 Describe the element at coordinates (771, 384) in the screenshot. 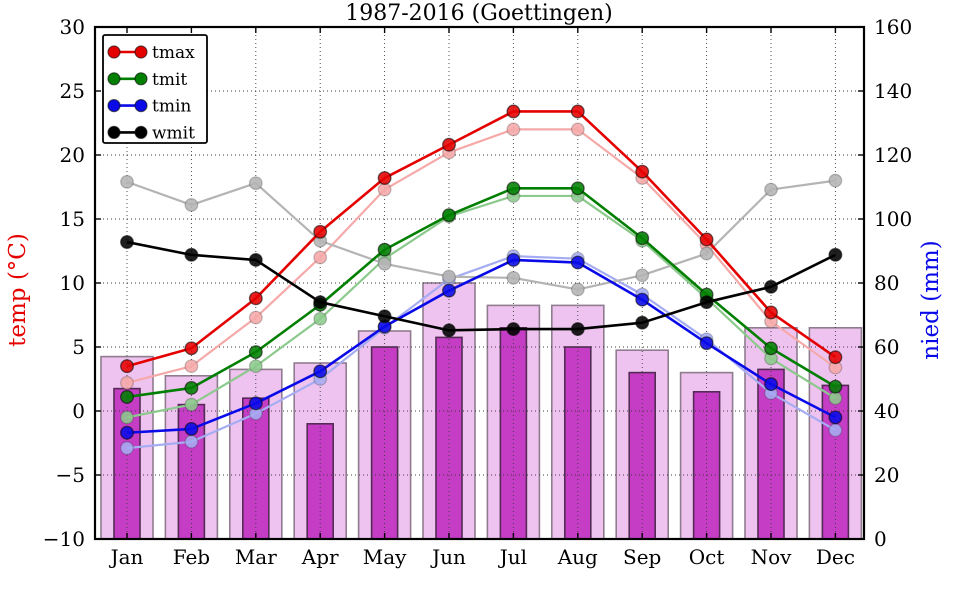

I see `tmin-marker-Nov` at that location.